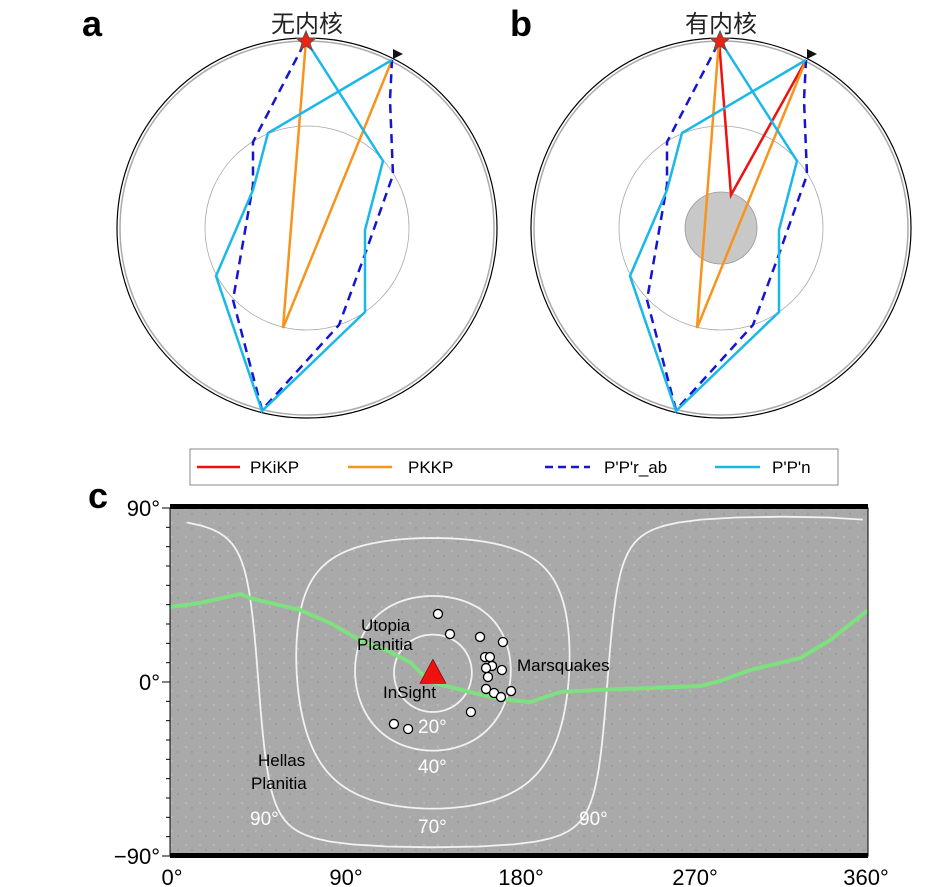 This screenshot has height=887, width=932. Describe the element at coordinates (791, 467) in the screenshot. I see `legend-label-ppn: P'P'n` at that location.